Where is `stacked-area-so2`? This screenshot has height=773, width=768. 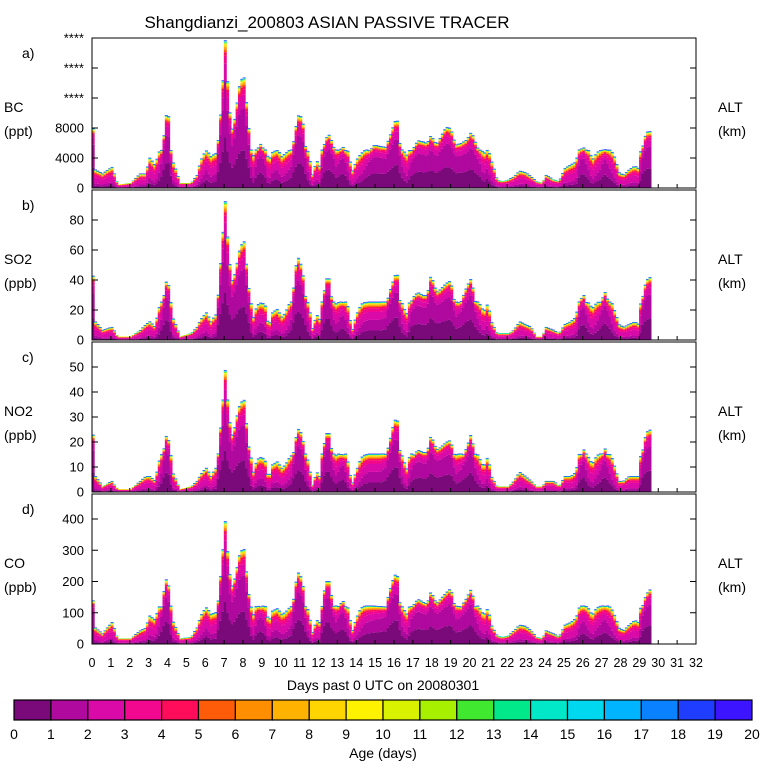
stacked-area-so2 is located at coordinates (372, 270).